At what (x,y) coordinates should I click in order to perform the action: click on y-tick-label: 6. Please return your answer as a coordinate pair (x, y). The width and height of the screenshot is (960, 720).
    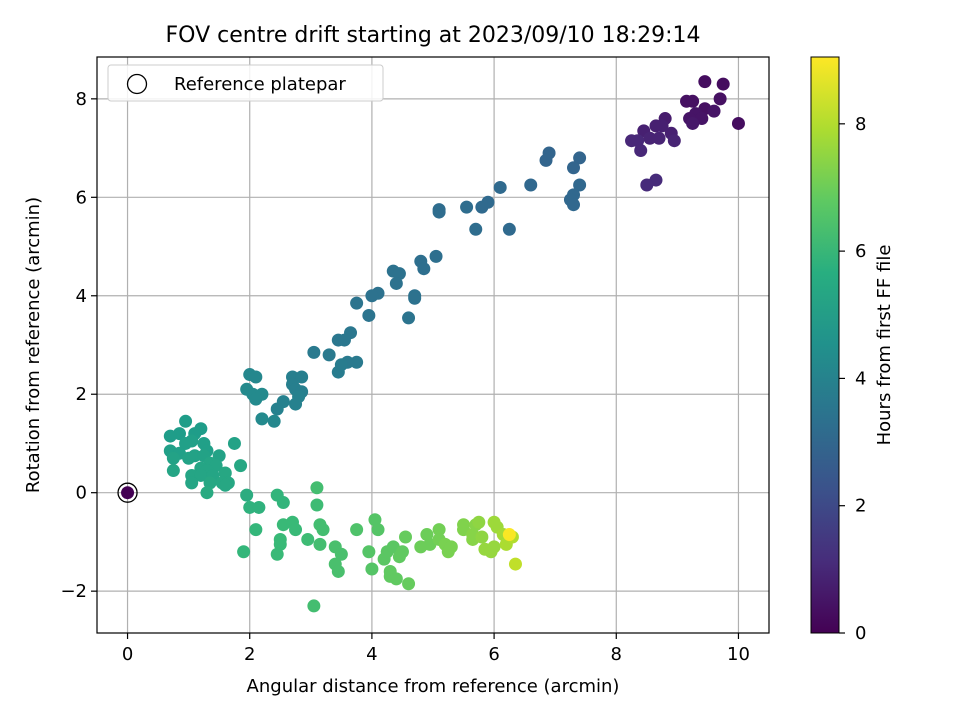
    Looking at the image, I should click on (81, 197).